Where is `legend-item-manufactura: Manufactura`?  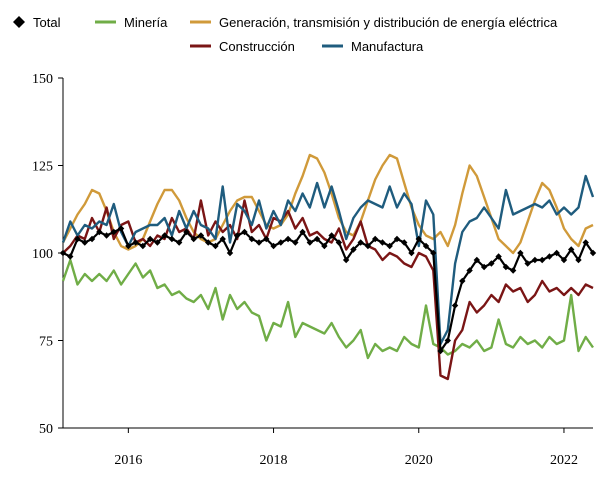
legend-item-manufactura: Manufactura is located at coordinates (373, 46).